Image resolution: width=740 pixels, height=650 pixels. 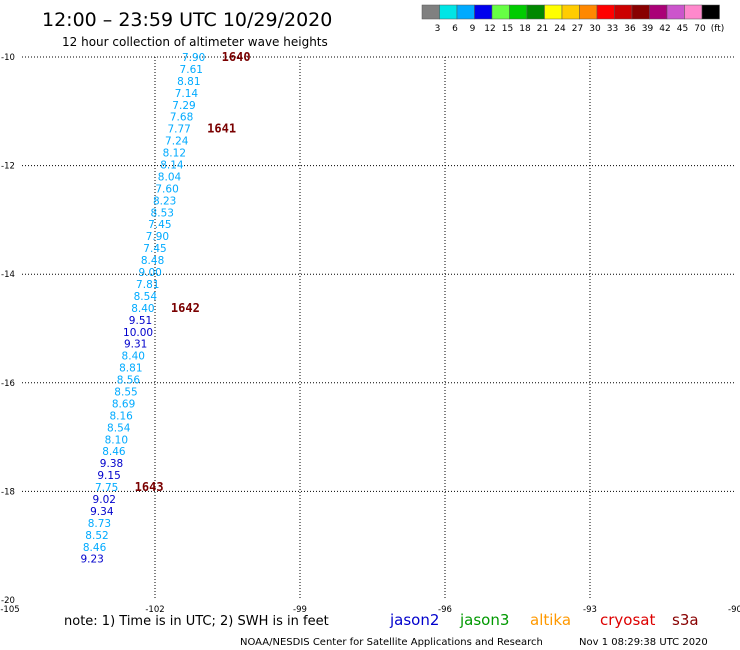 I want to click on pass-time-label: 1642, so click(x=185, y=308).